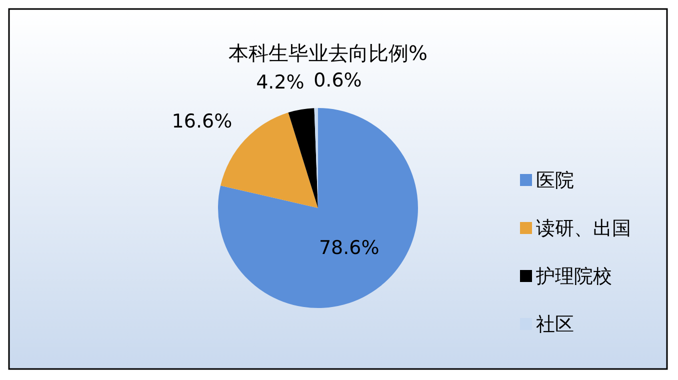 This screenshot has height=380, width=678. What do you see at coordinates (202, 121) in the screenshot?
I see `data-label: 16.6%` at bounding box center [202, 121].